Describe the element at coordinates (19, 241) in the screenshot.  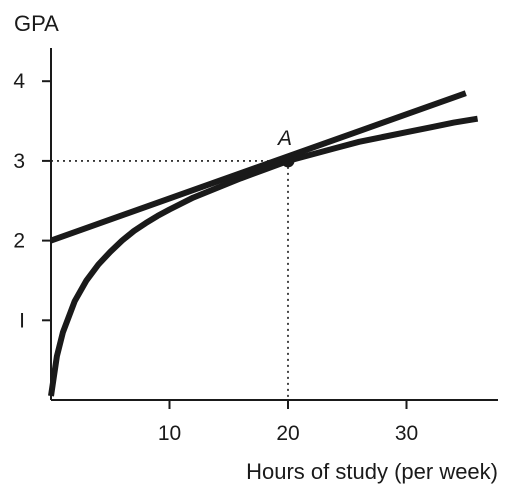
I see `y-tick-label-2: 2` at that location.